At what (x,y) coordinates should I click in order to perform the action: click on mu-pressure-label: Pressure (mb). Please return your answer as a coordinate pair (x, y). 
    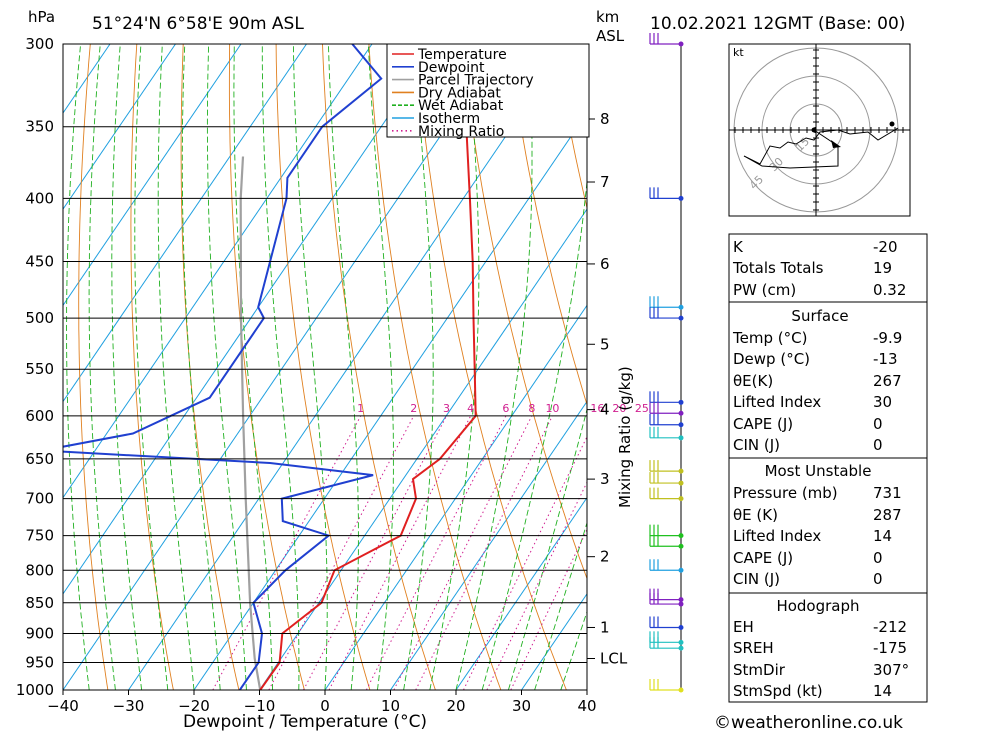
    Looking at the image, I should click on (785, 493).